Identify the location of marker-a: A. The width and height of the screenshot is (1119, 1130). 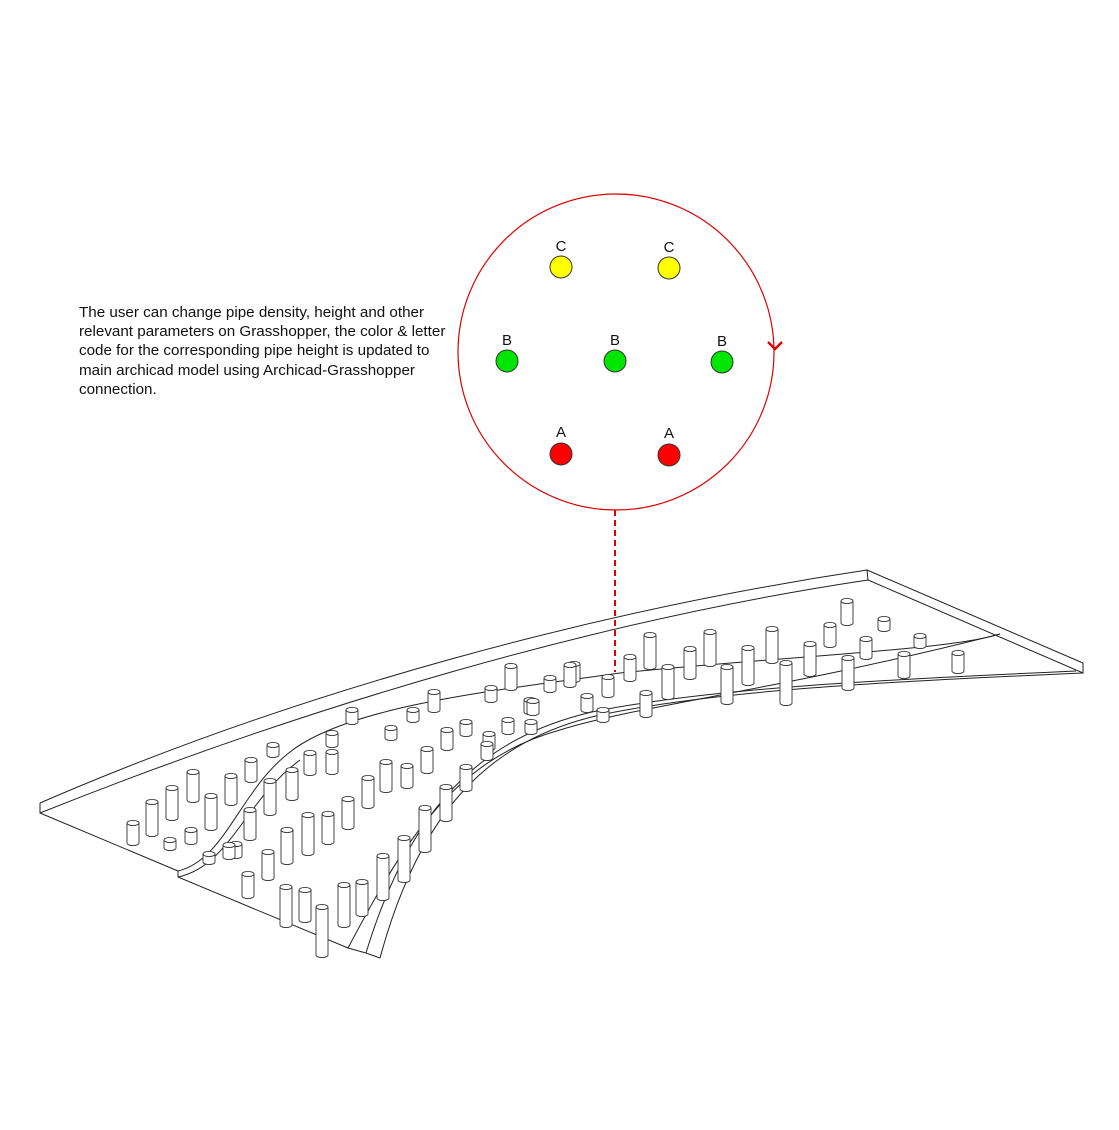
(669, 445).